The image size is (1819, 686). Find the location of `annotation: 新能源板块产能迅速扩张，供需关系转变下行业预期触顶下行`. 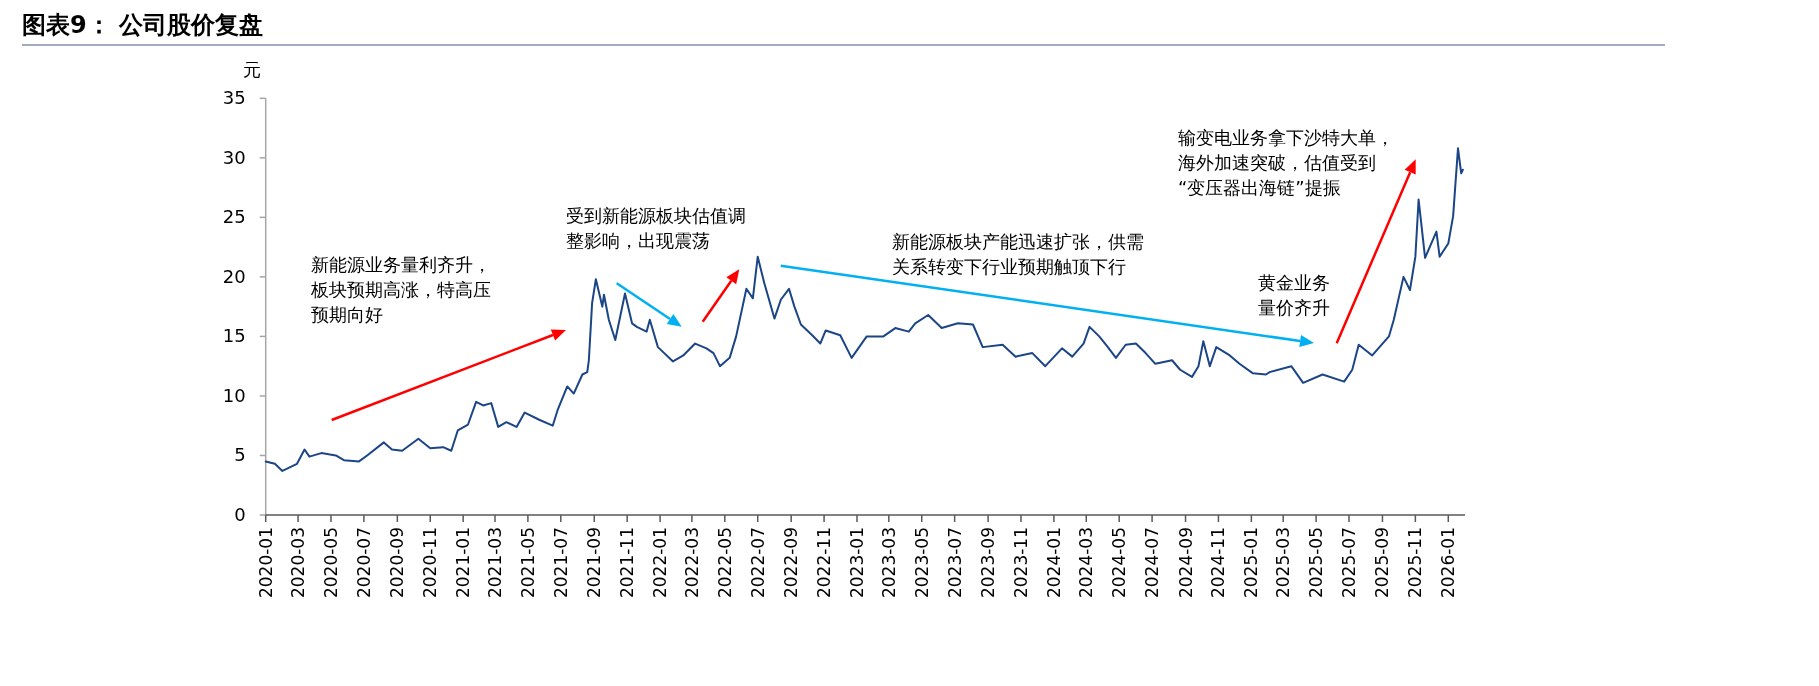

annotation: 新能源板块产能迅速扩张，供需关系转变下行业预期触顶下行 is located at coordinates (1018, 254).